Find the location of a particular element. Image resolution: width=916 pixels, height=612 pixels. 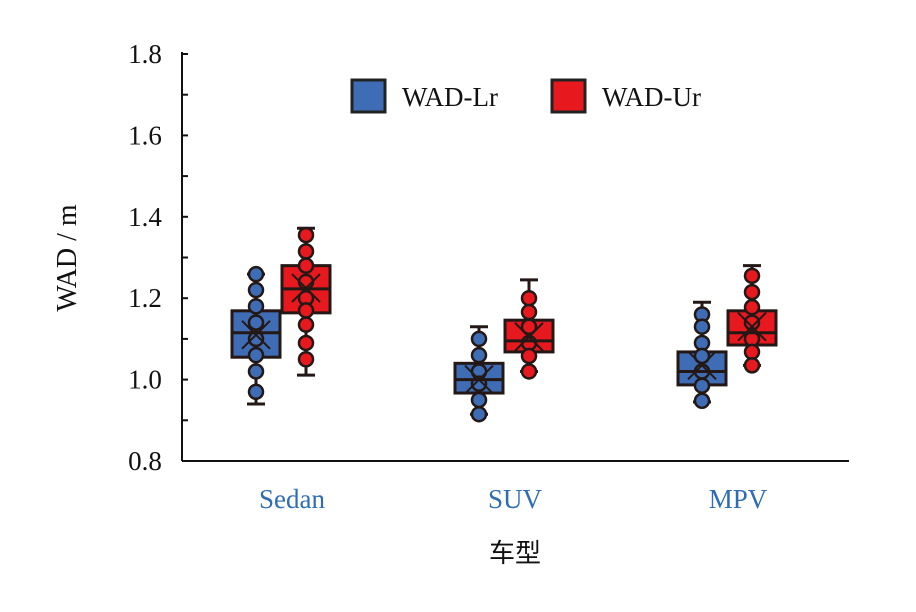

y-axis-label: WAD / m is located at coordinates (67, 258).